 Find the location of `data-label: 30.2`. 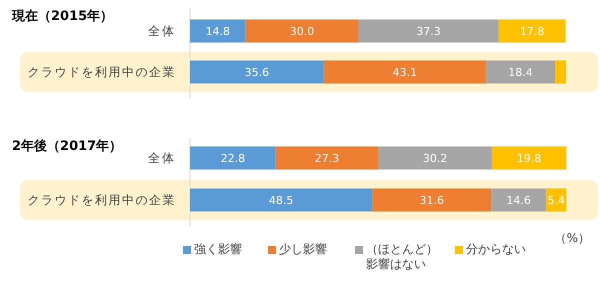

data-label: 30.2 is located at coordinates (435, 158).